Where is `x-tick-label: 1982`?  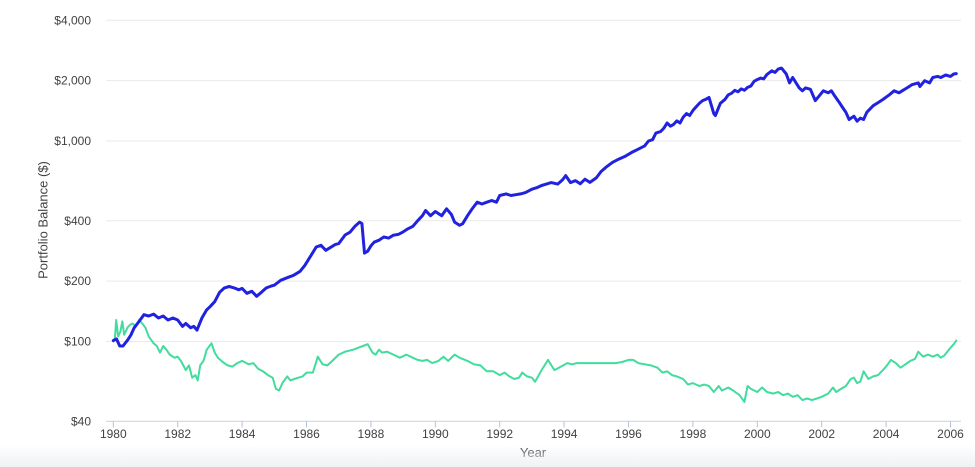 x-tick-label: 1982 is located at coordinates (177, 434).